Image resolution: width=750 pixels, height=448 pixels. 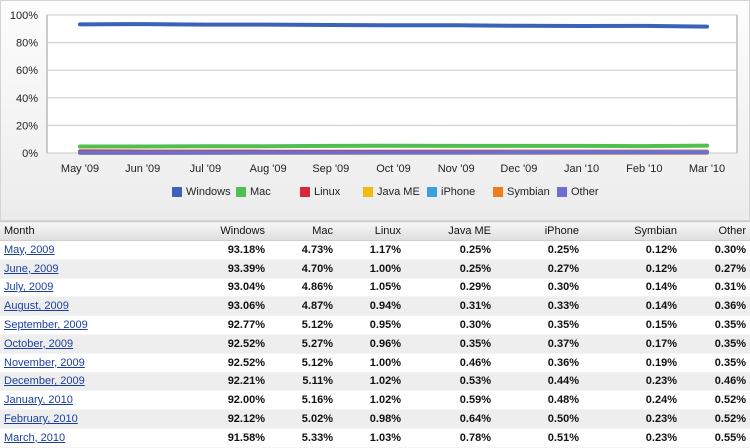 What do you see at coordinates (632, 231) in the screenshot?
I see `column-header: Symbian` at bounding box center [632, 231].